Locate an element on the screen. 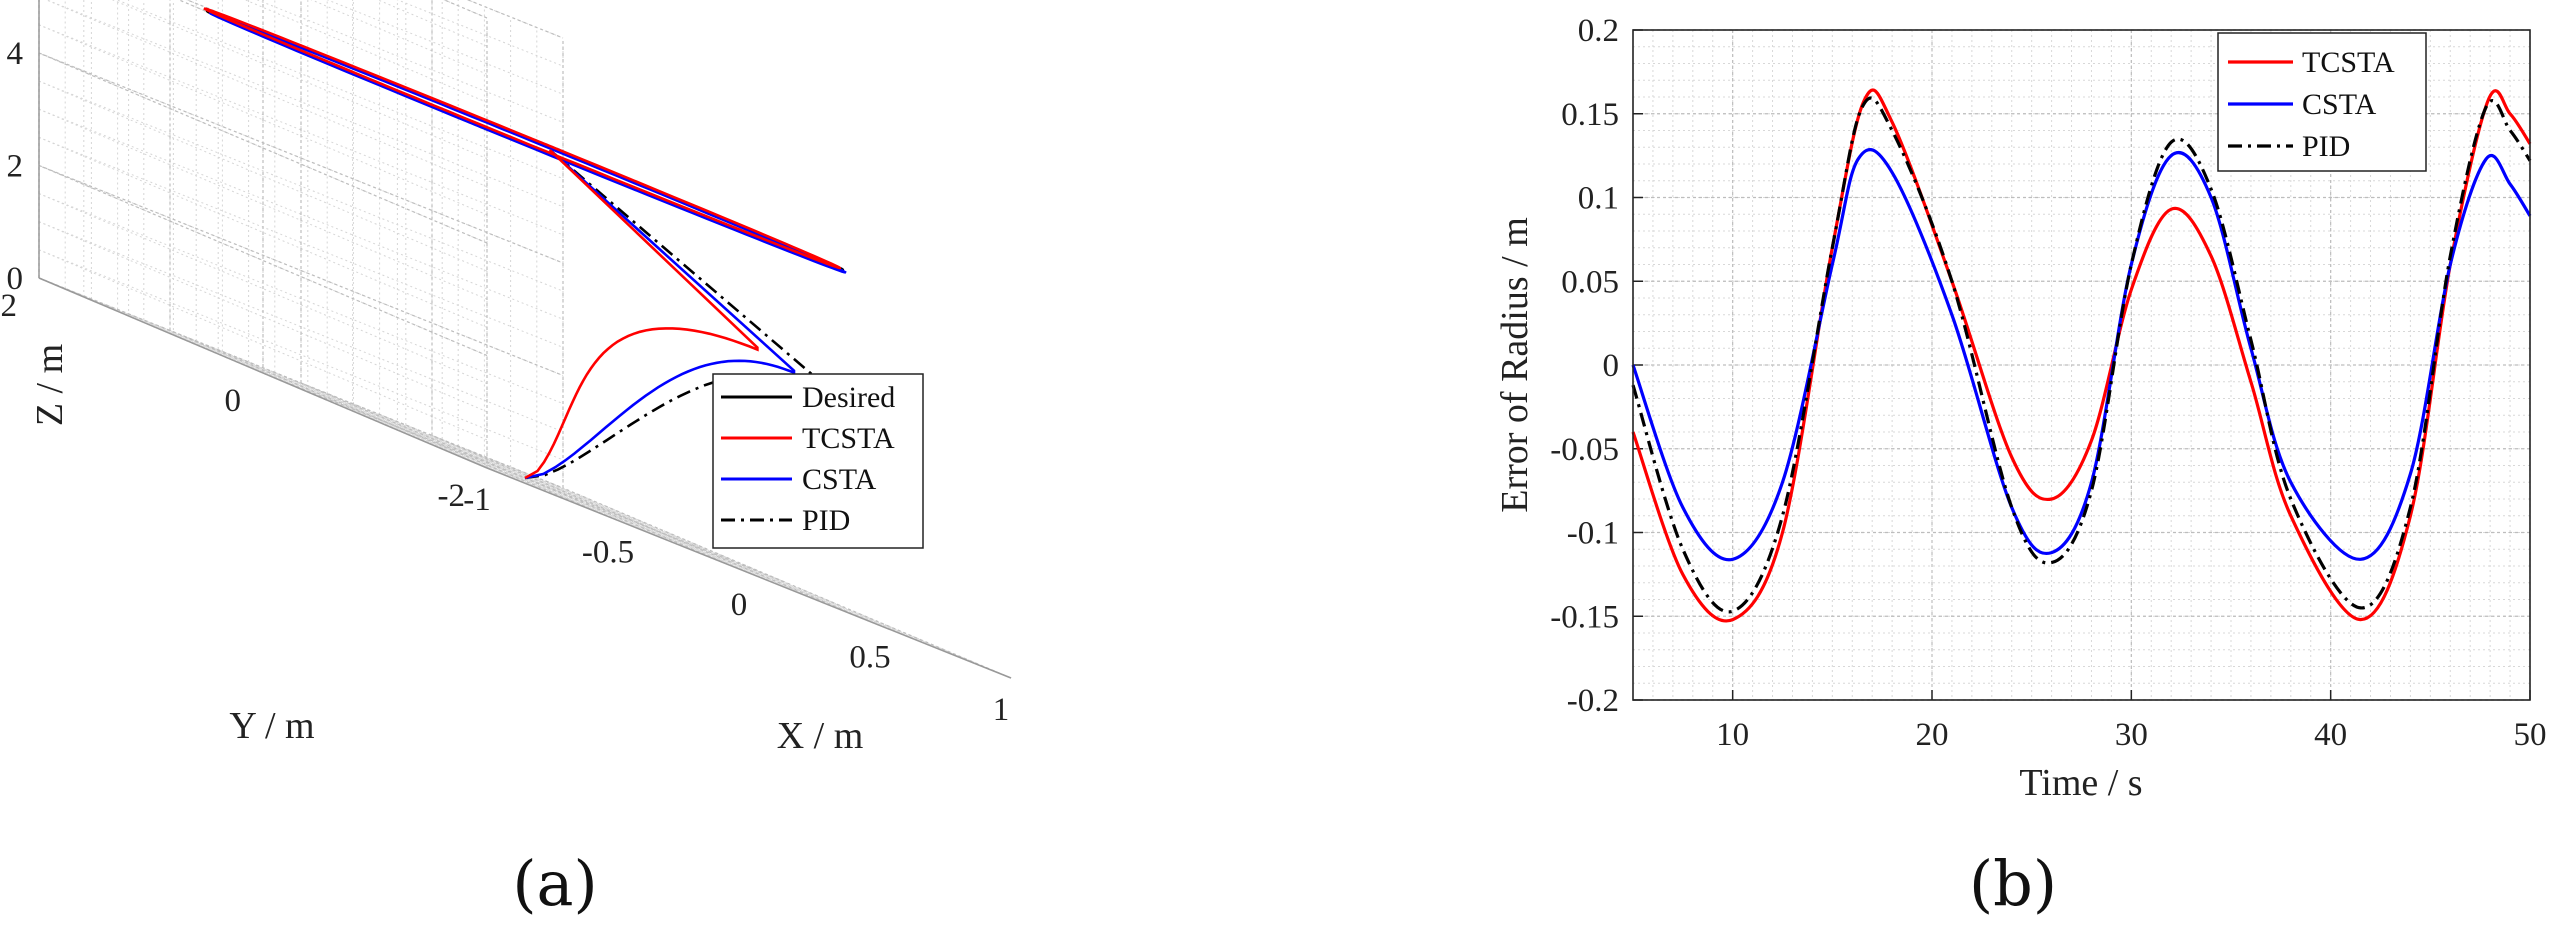  panel-a-zlabel: Z / m is located at coordinates (50, 385).